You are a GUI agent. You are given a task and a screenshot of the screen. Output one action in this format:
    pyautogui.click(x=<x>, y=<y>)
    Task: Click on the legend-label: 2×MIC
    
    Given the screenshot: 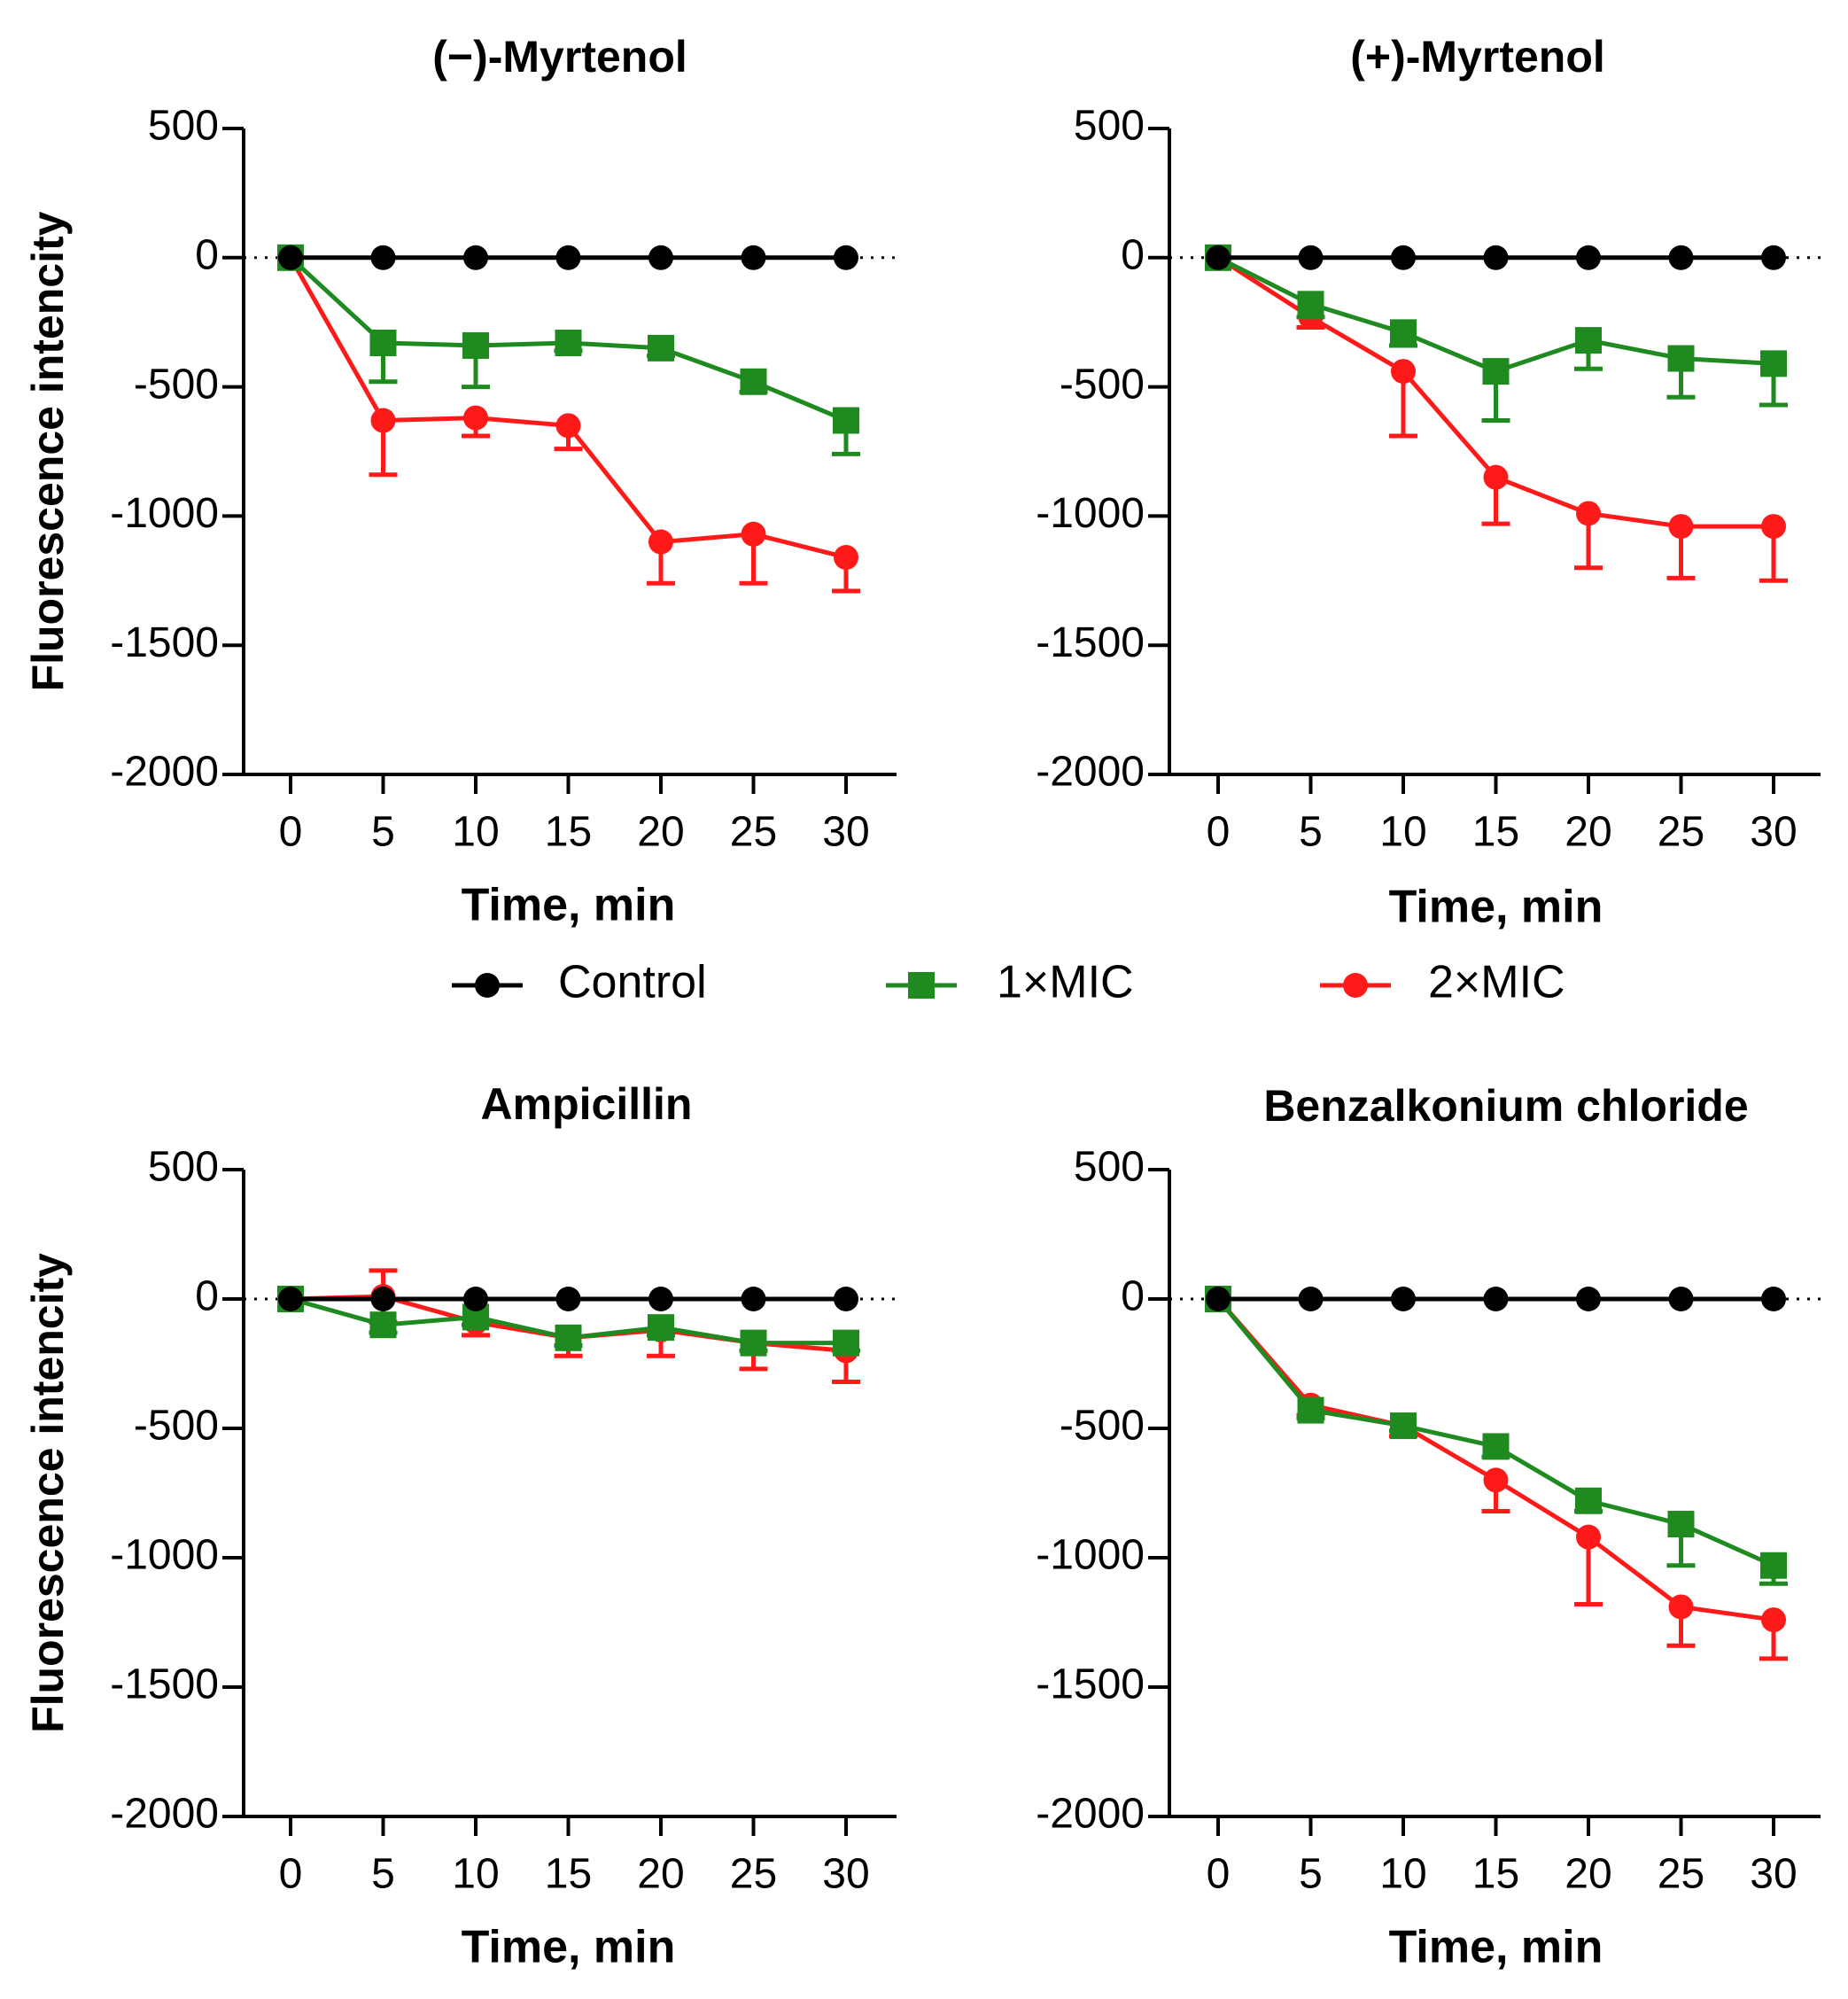 What is the action you would take?
    pyautogui.click(x=1497, y=982)
    